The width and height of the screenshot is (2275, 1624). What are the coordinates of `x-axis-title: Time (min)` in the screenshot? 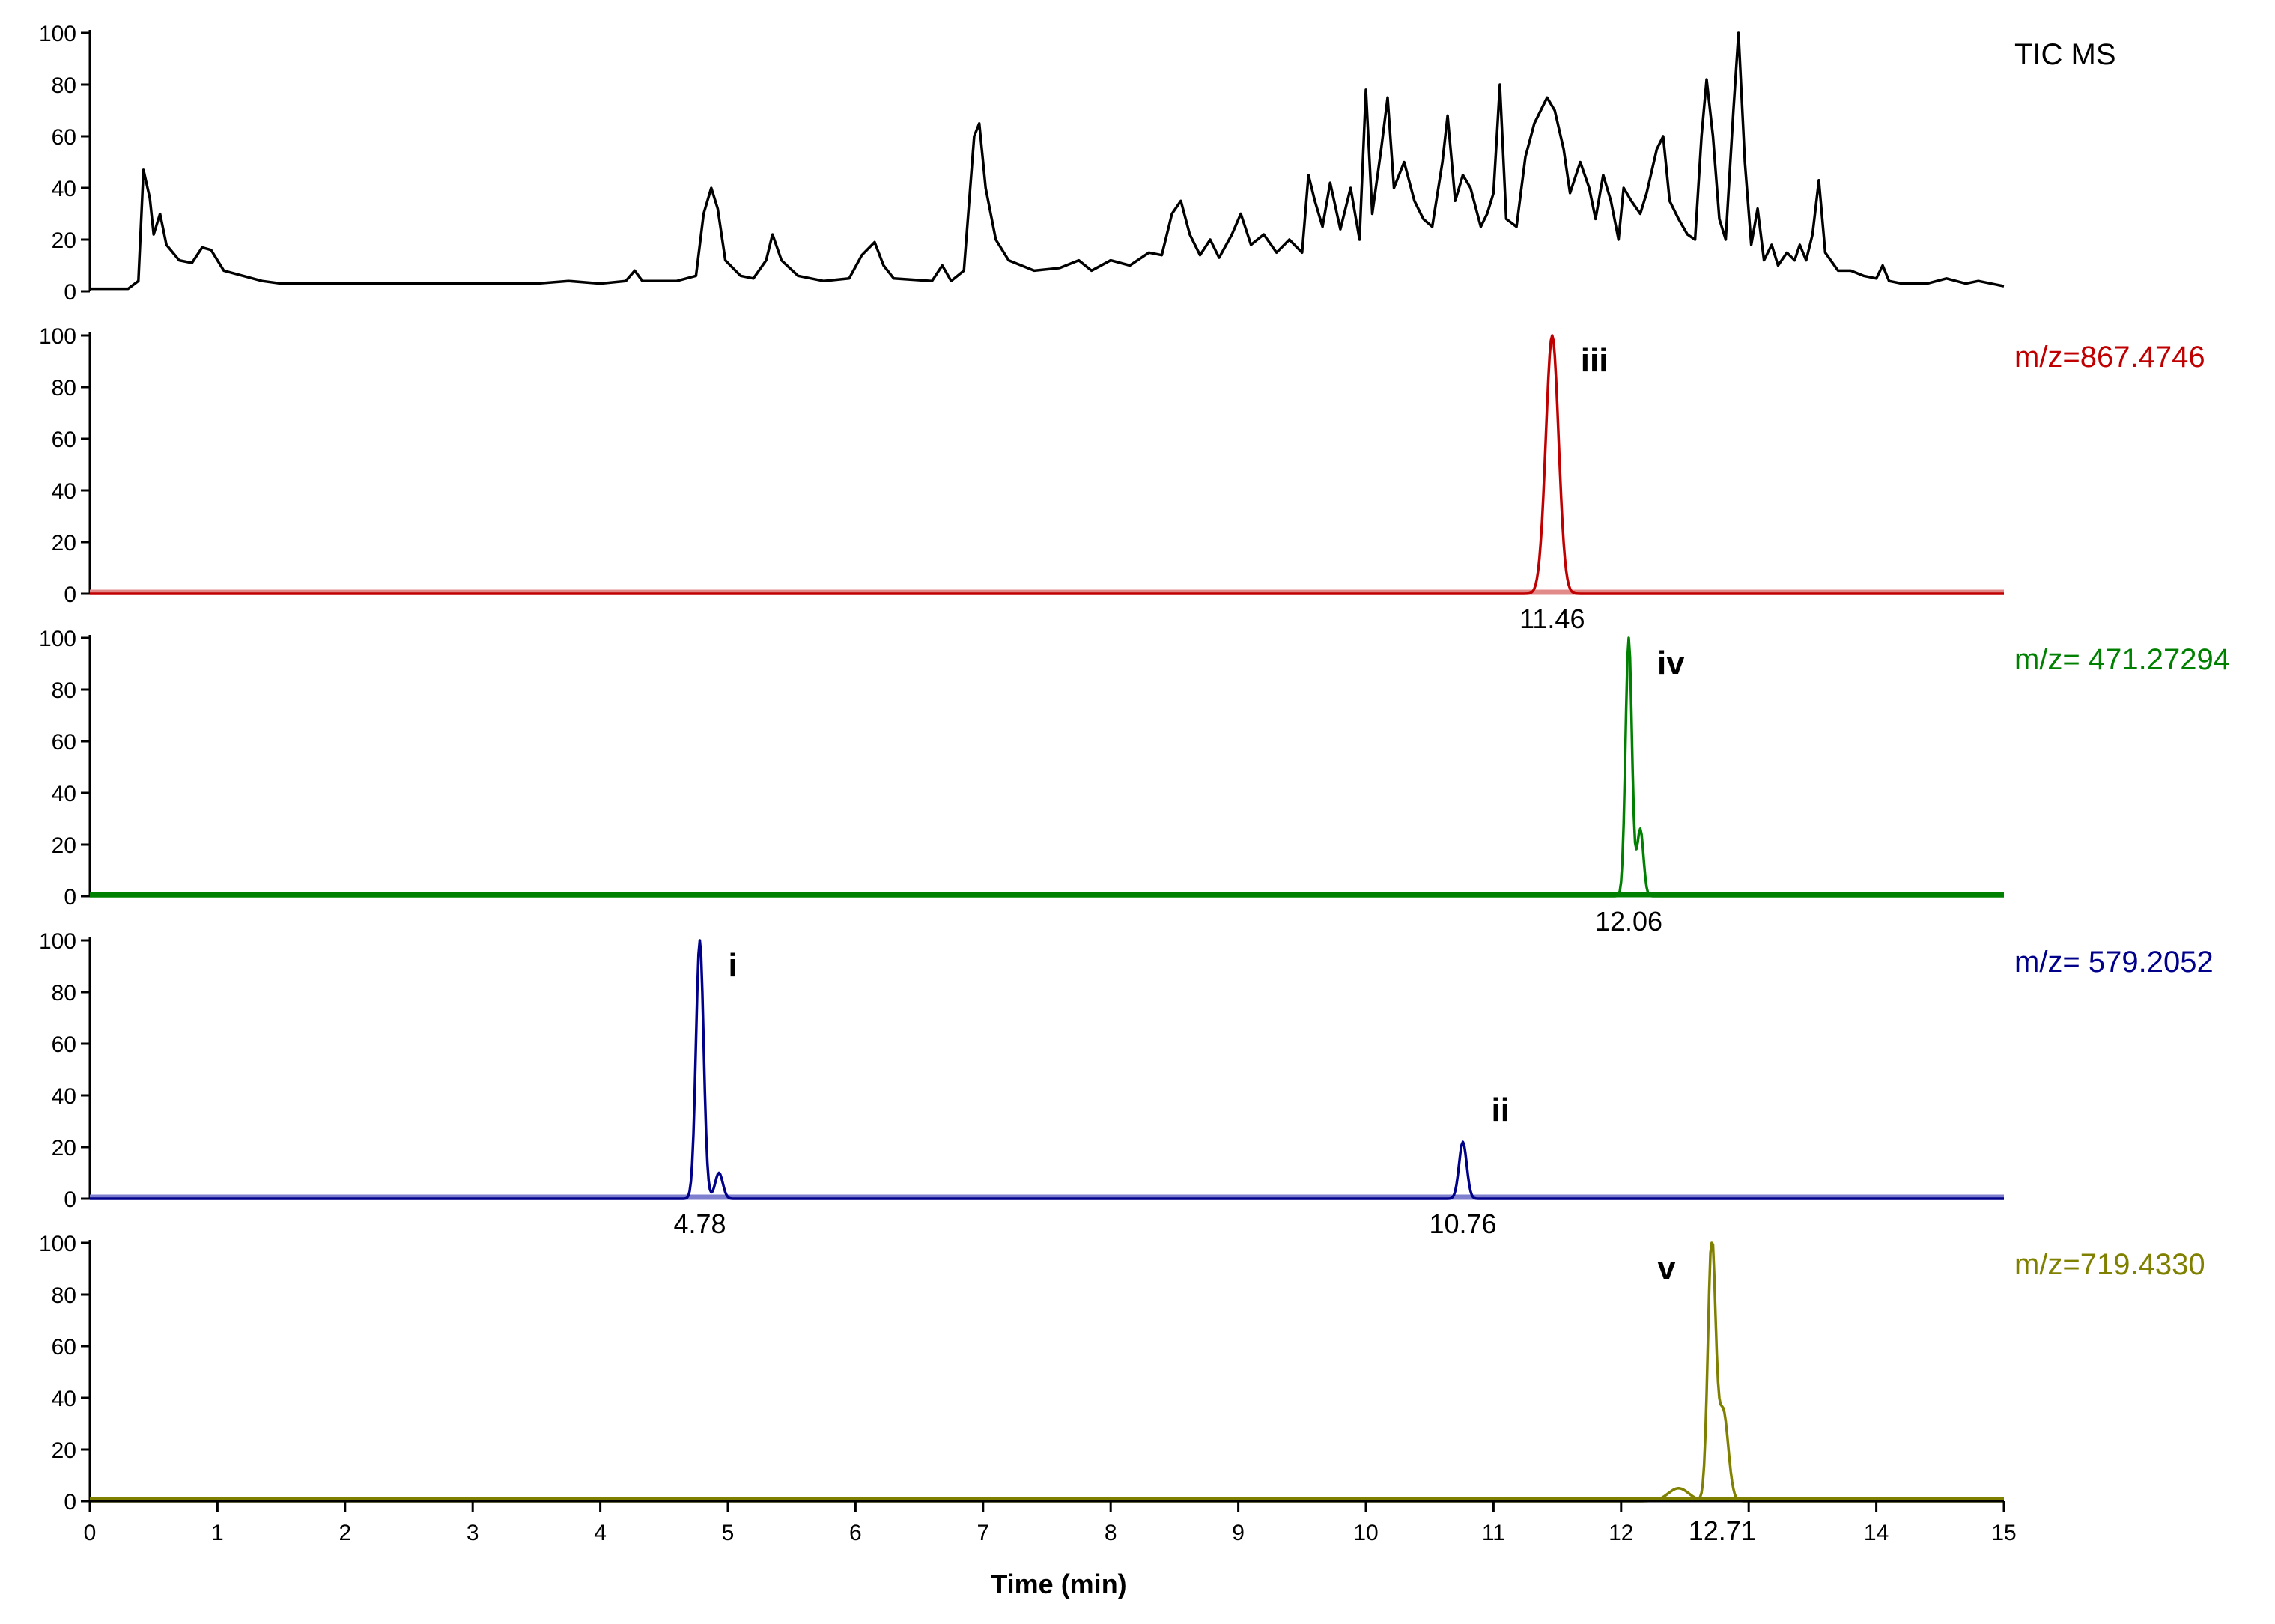 It's located at (1058, 1584).